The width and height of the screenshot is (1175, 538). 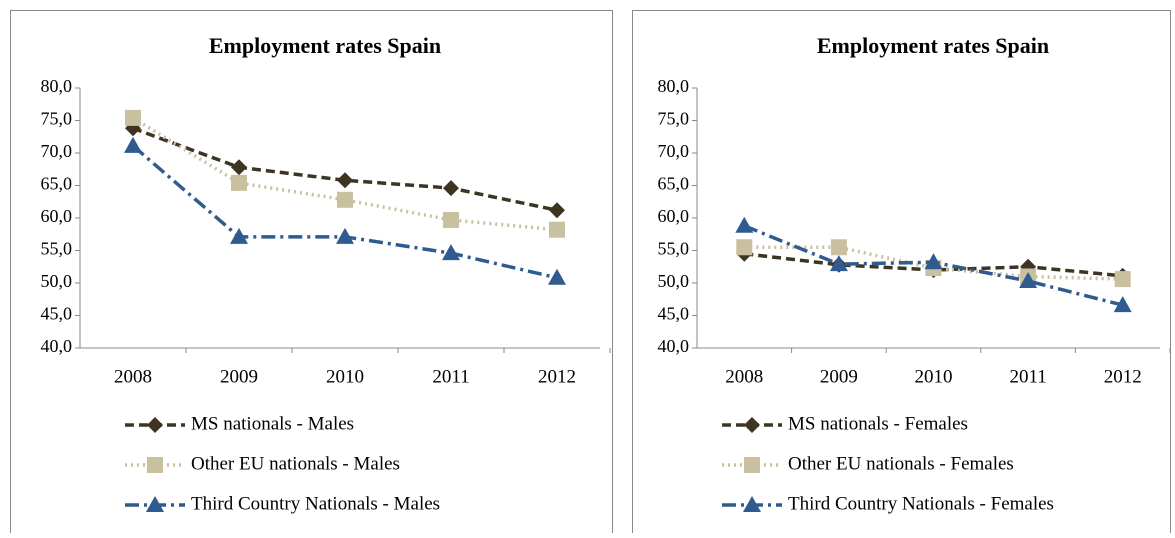 I want to click on legend-label: Third Country Nationals - Males, so click(x=315, y=503).